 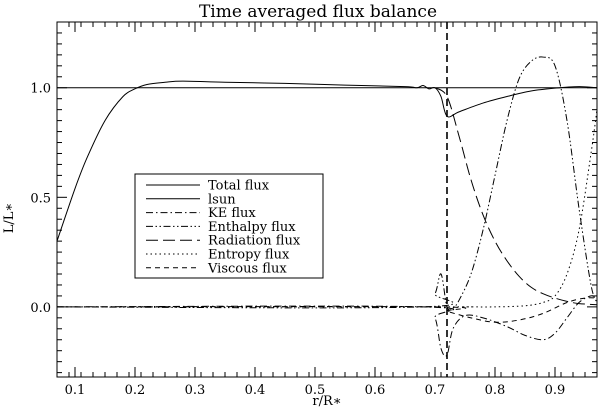 What do you see at coordinates (315, 390) in the screenshot?
I see `x-tick-label: 0.5` at bounding box center [315, 390].